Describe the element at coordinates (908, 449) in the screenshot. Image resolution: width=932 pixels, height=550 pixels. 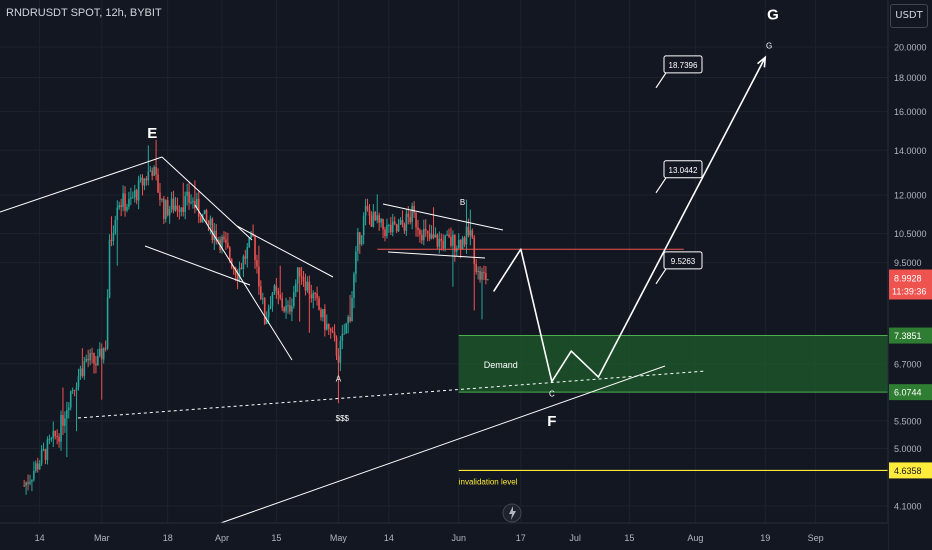
I see `price-tick-label: 5.0000` at that location.